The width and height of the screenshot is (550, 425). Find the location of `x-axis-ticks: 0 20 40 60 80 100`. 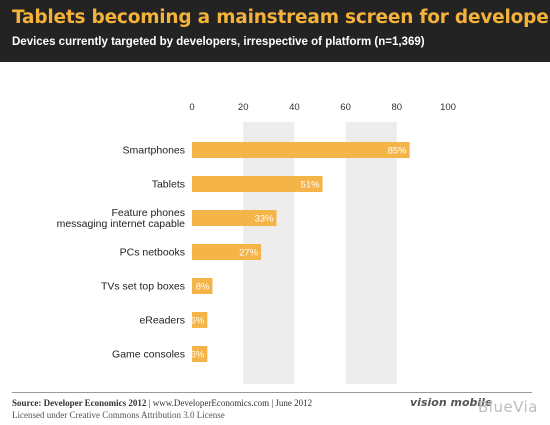

x-axis-ticks: 0 20 40 60 80 100 is located at coordinates (322, 107).